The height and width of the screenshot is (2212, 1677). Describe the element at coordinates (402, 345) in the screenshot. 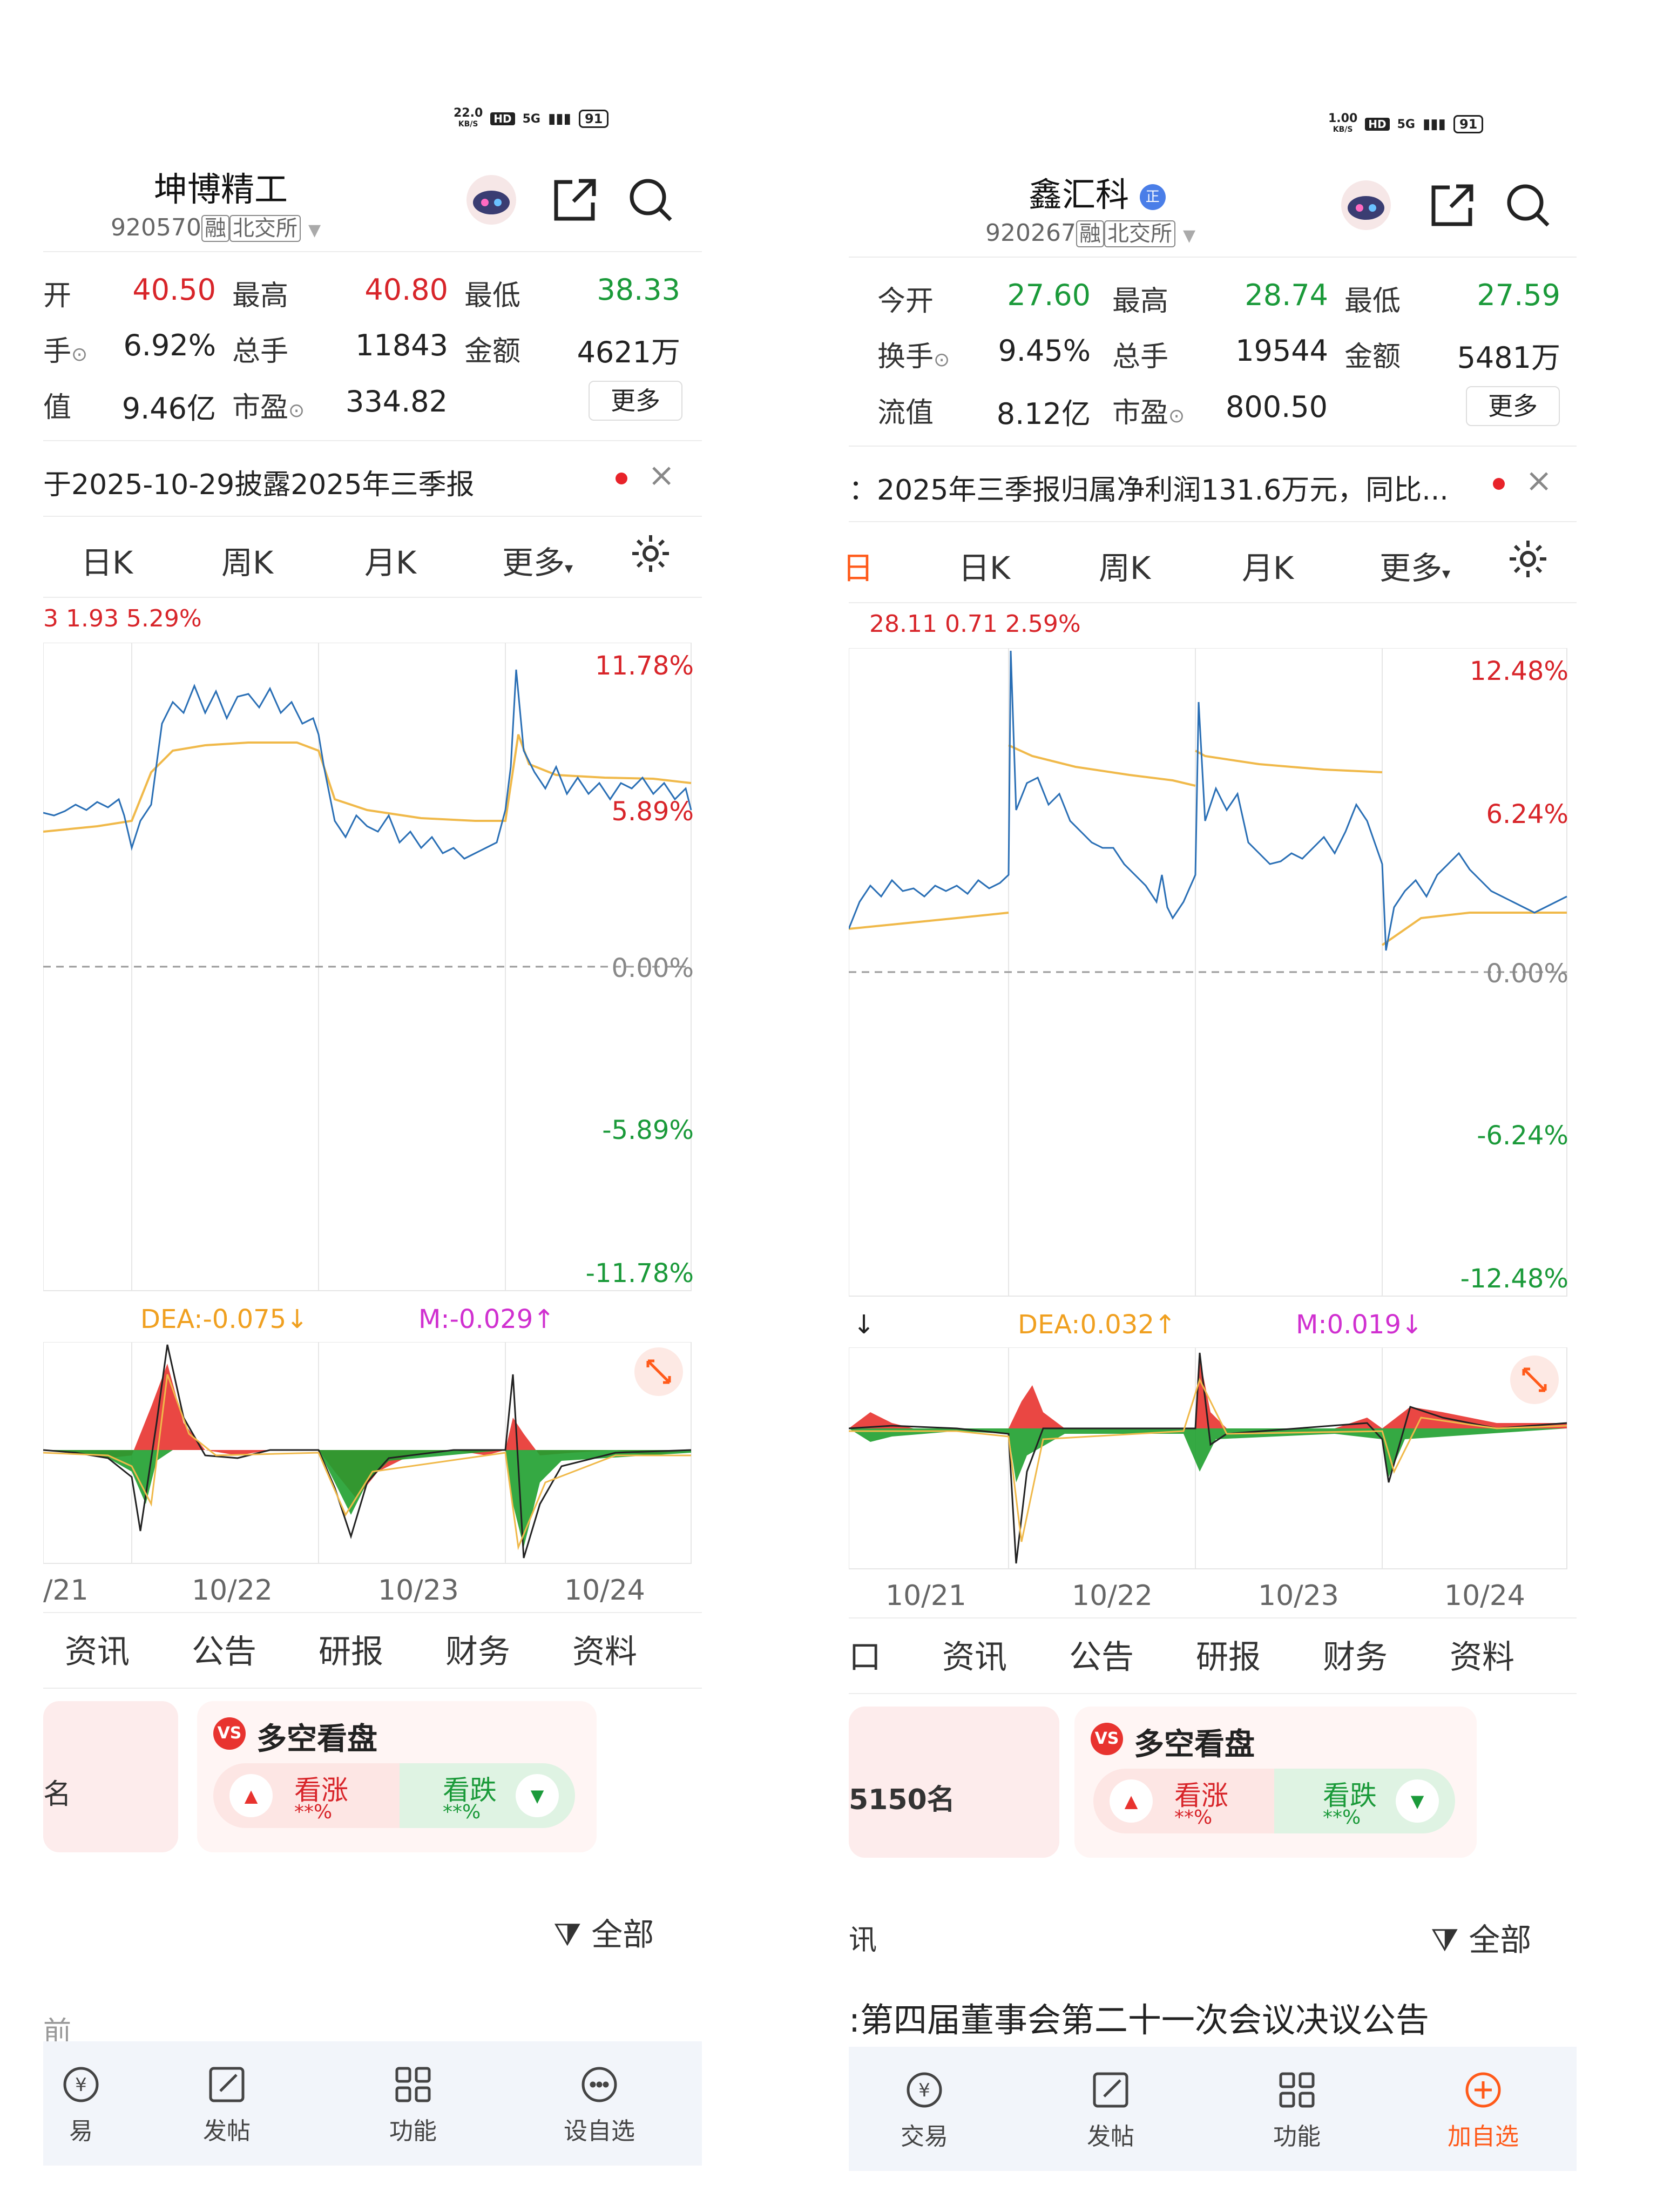

I see `volume-value: 11843` at that location.